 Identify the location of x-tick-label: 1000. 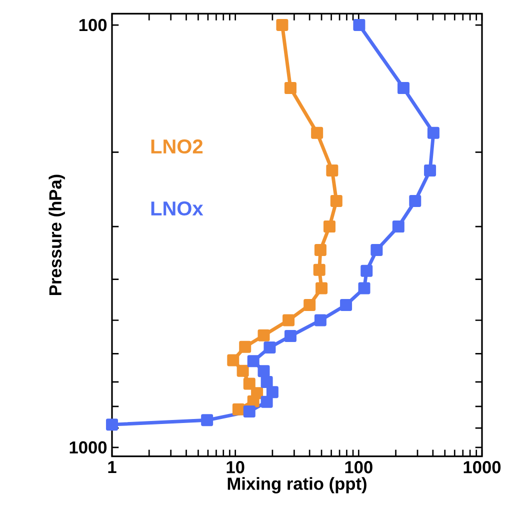
(482, 467).